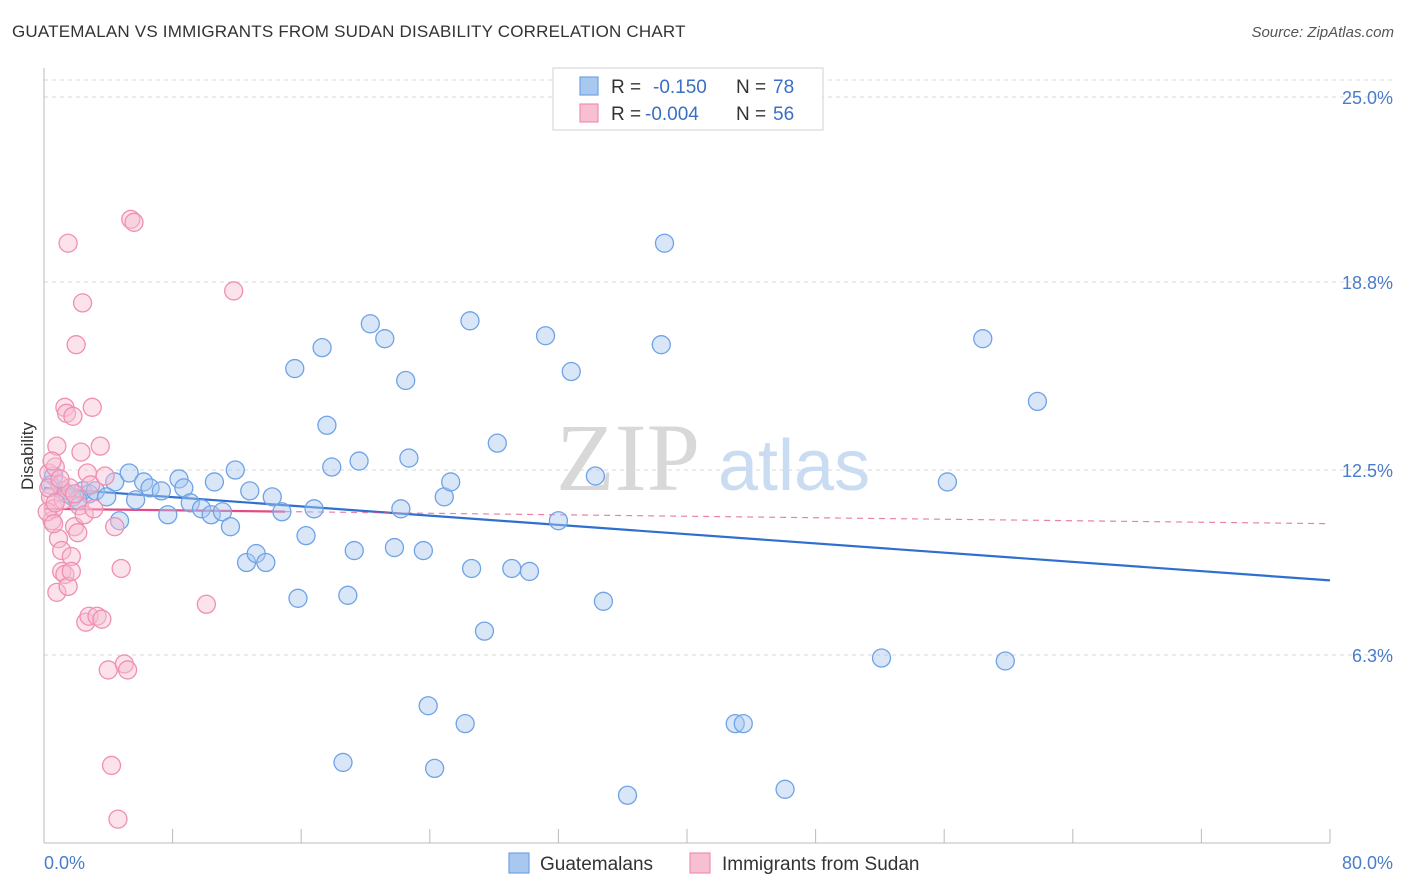  Describe the element at coordinates (794, 466) in the screenshot. I see `watermark-atlas: atlas` at that location.